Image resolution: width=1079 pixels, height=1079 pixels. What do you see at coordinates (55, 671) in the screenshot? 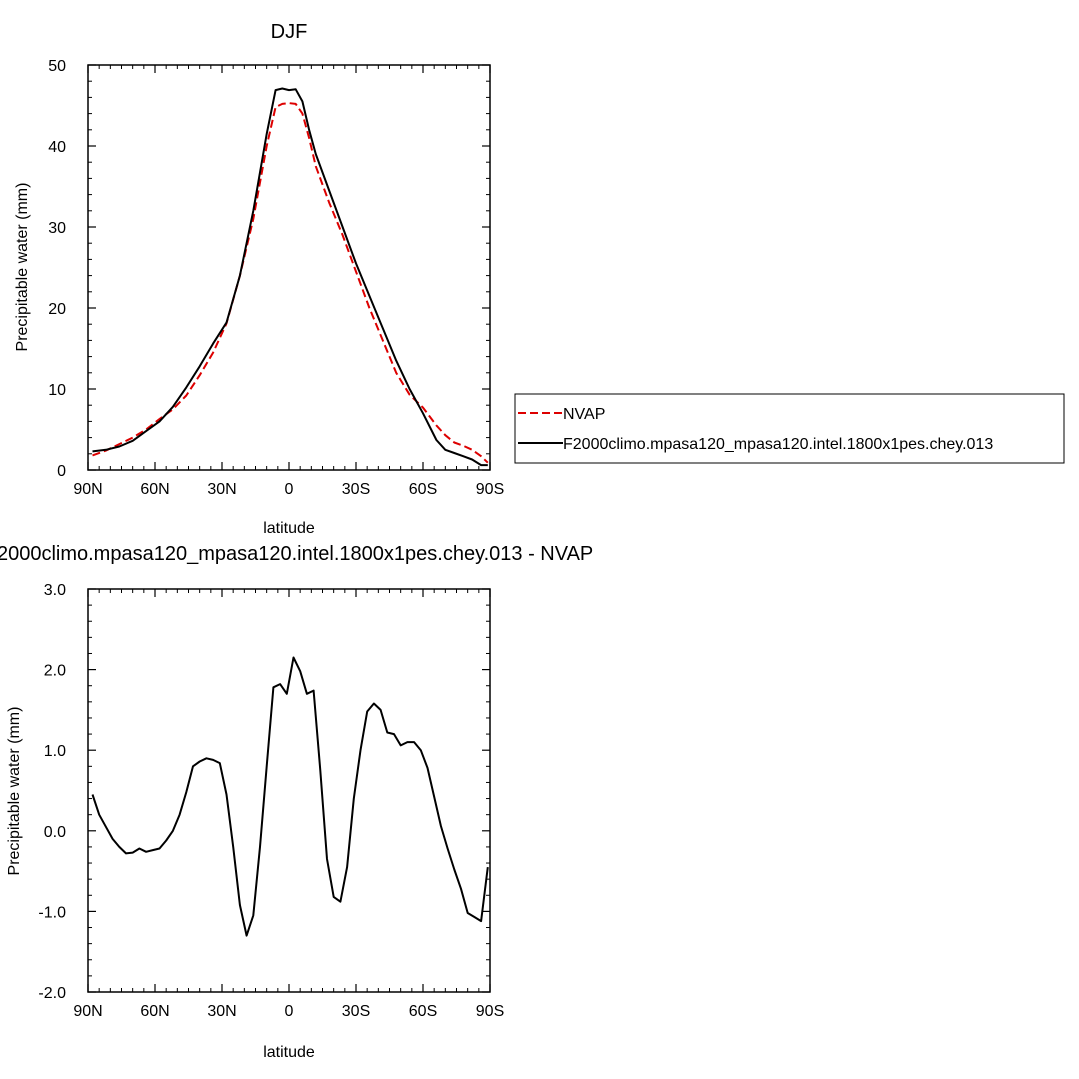
I see `difference-y-tick-label: 2.0` at bounding box center [55, 671].